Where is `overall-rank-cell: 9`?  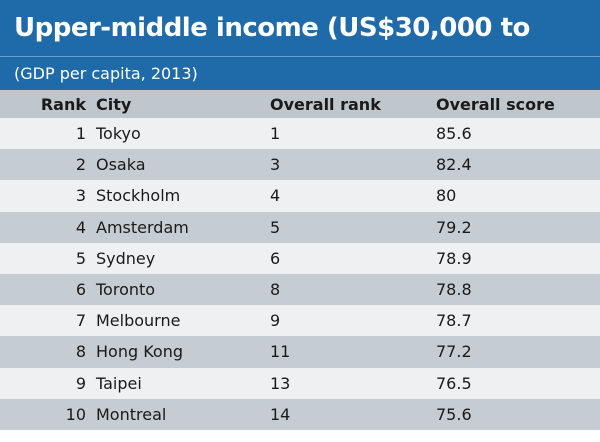
overall-rank-cell: 9 is located at coordinates (275, 321).